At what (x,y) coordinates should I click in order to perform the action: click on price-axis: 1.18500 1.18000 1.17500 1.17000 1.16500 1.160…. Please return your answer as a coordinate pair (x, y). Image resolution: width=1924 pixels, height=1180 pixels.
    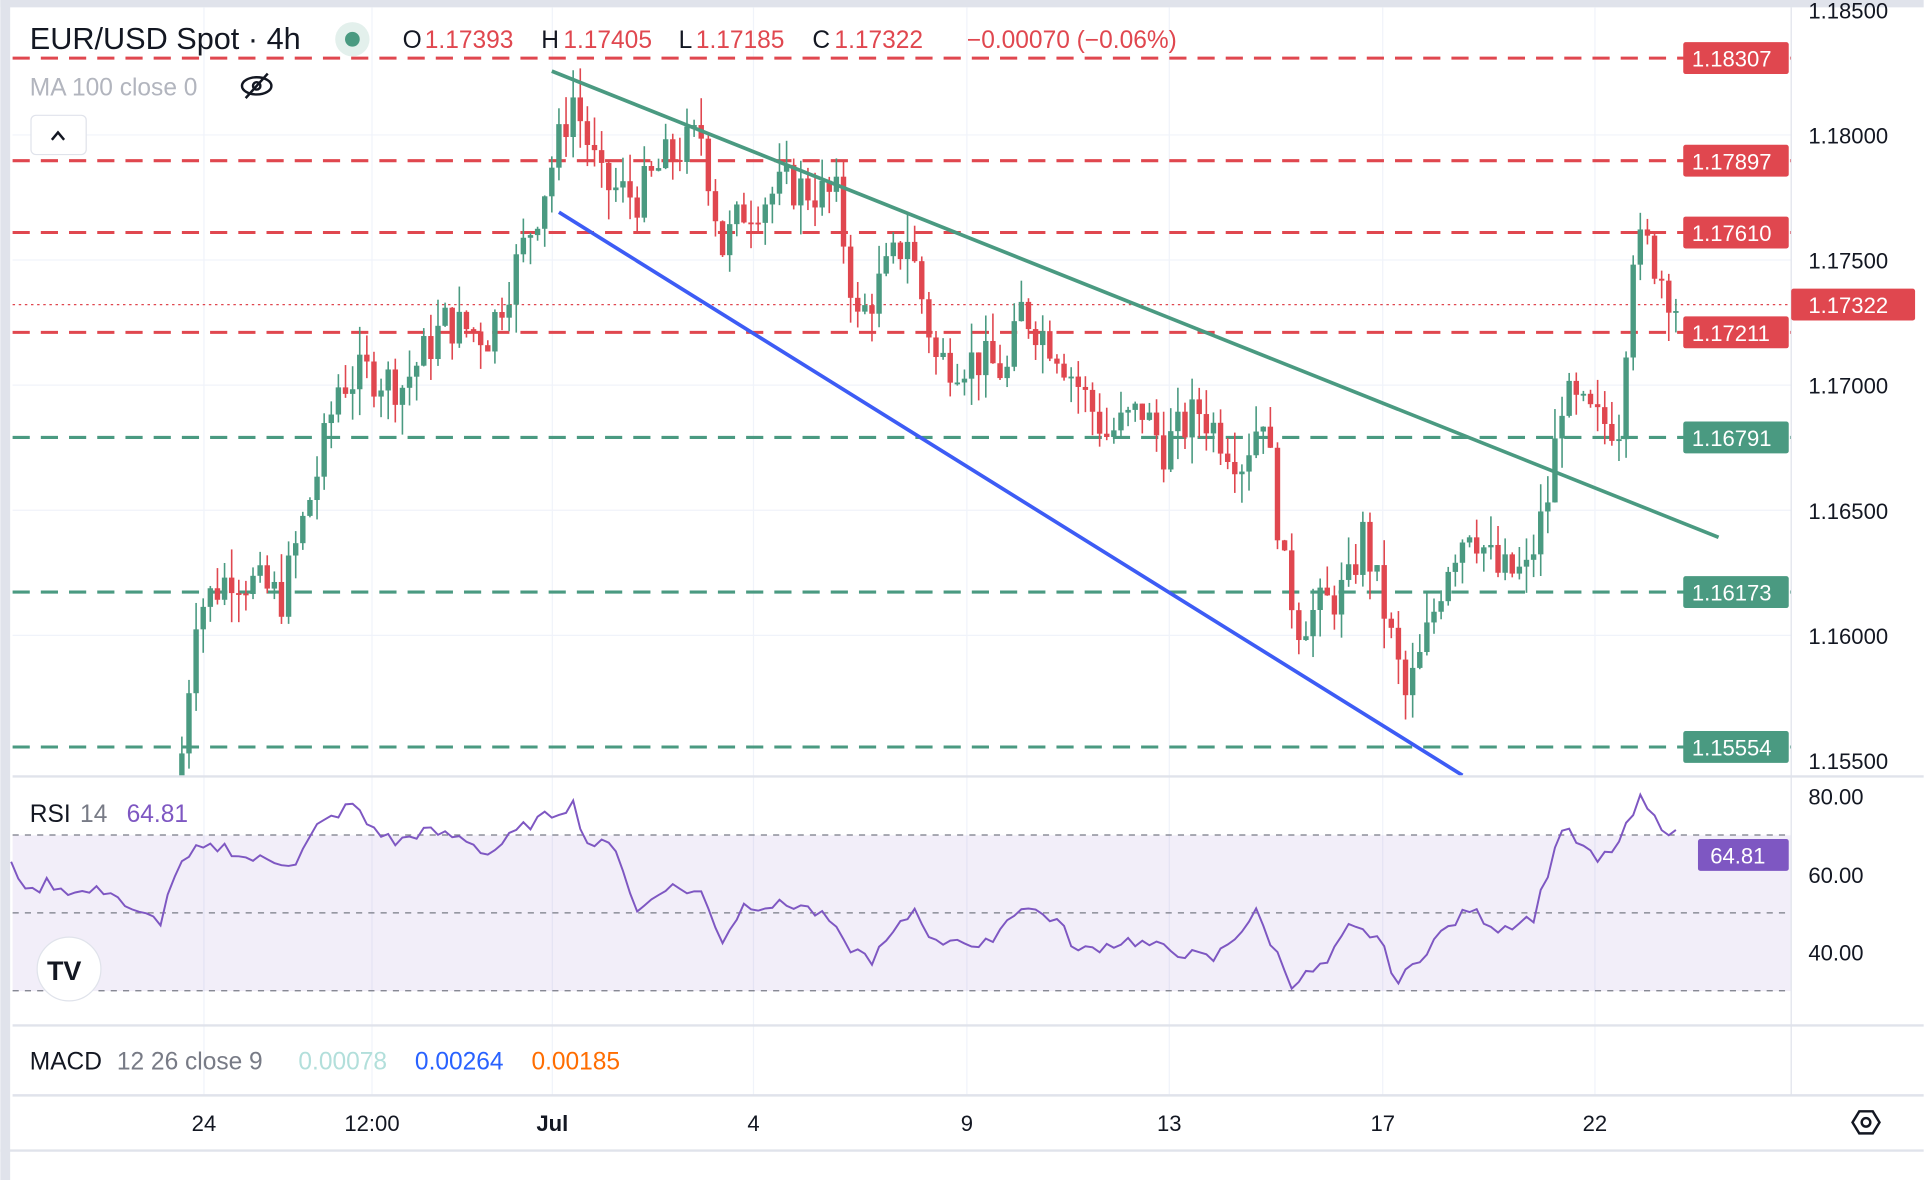
    Looking at the image, I should click on (1799, 482).